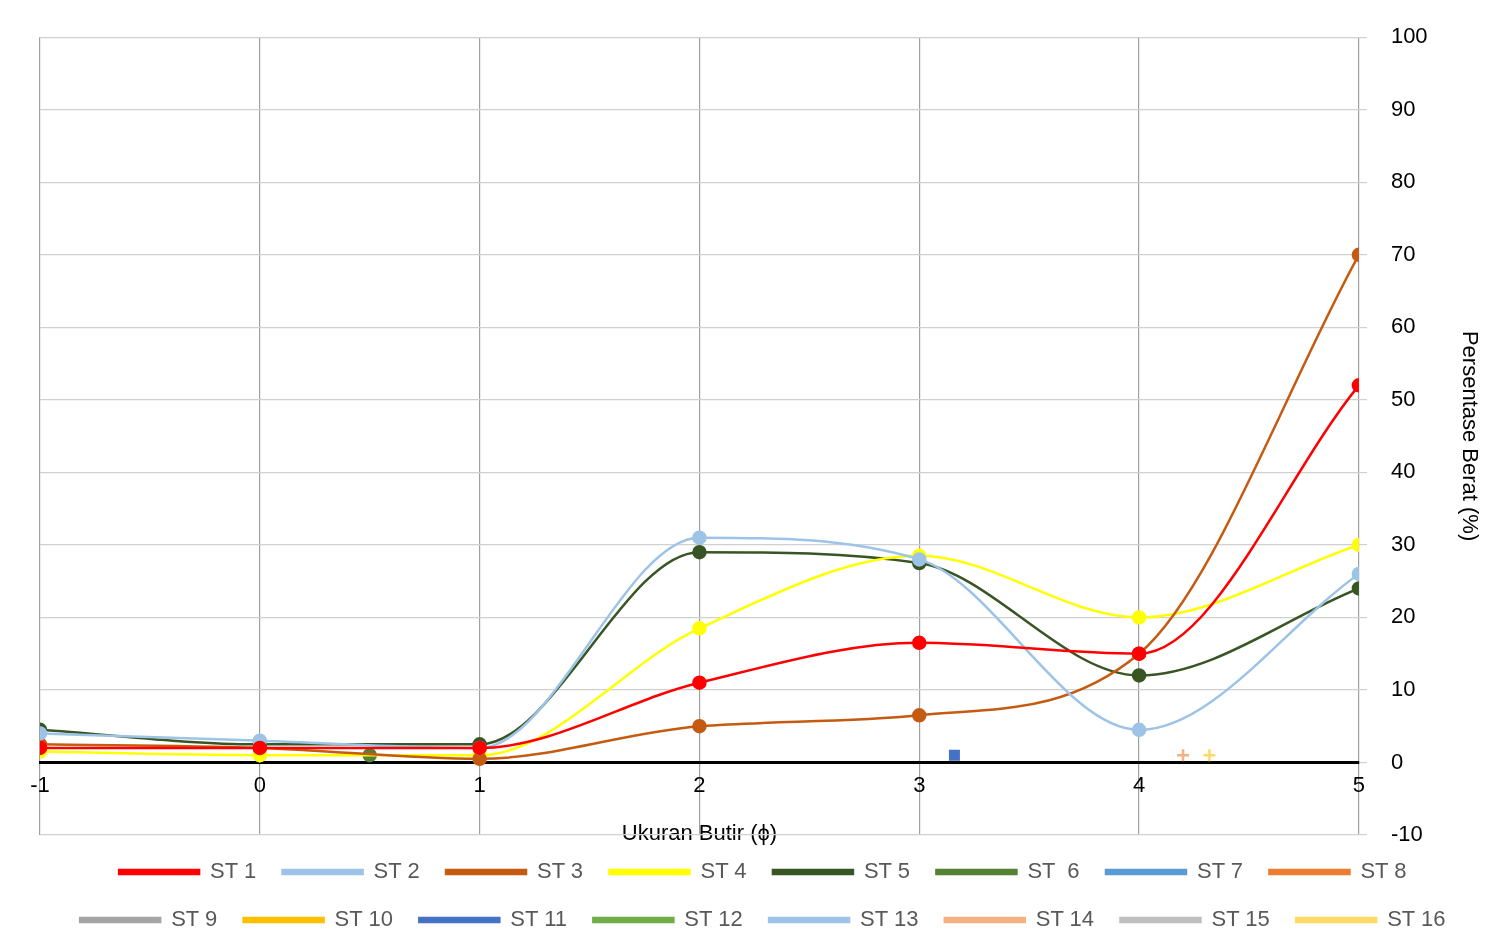 The height and width of the screenshot is (951, 1506). What do you see at coordinates (919, 784) in the screenshot?
I see `x-tick-label: 3` at bounding box center [919, 784].